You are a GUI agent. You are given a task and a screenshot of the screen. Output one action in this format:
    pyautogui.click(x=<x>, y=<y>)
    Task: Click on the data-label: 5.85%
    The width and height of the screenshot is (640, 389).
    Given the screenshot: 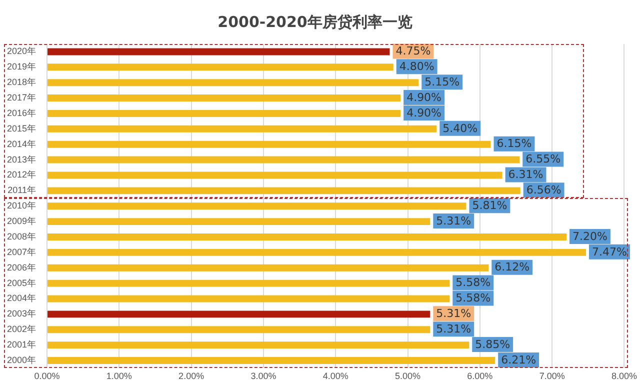 What is the action you would take?
    pyautogui.click(x=492, y=344)
    